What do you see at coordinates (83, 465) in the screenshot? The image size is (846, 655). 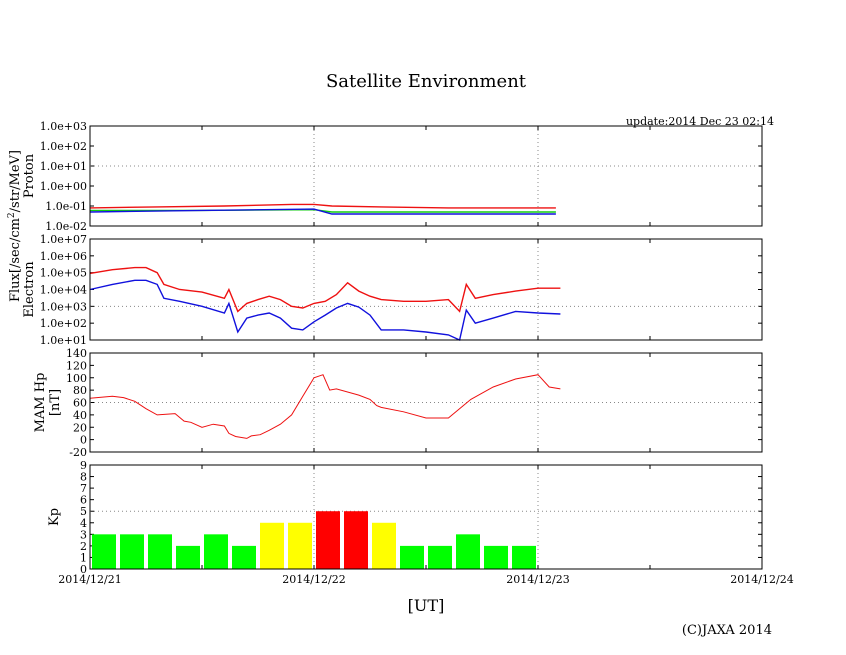 I see `kp-ytick-label: 9` at bounding box center [83, 465].